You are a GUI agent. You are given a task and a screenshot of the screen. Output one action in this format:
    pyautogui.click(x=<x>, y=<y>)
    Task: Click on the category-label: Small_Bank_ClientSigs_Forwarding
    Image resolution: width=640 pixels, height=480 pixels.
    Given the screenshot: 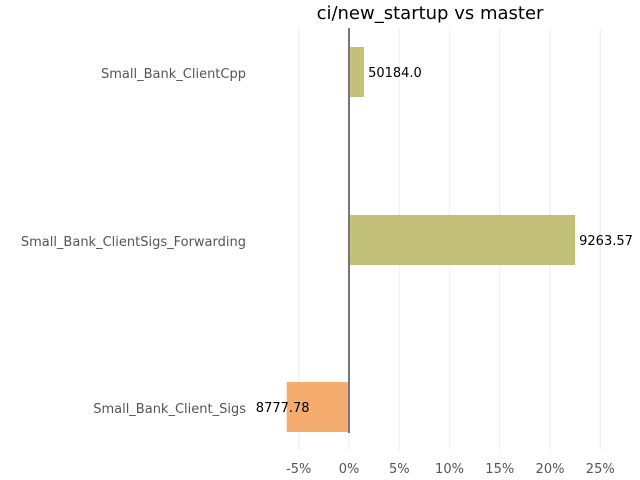 What is the action you would take?
    pyautogui.click(x=133, y=242)
    